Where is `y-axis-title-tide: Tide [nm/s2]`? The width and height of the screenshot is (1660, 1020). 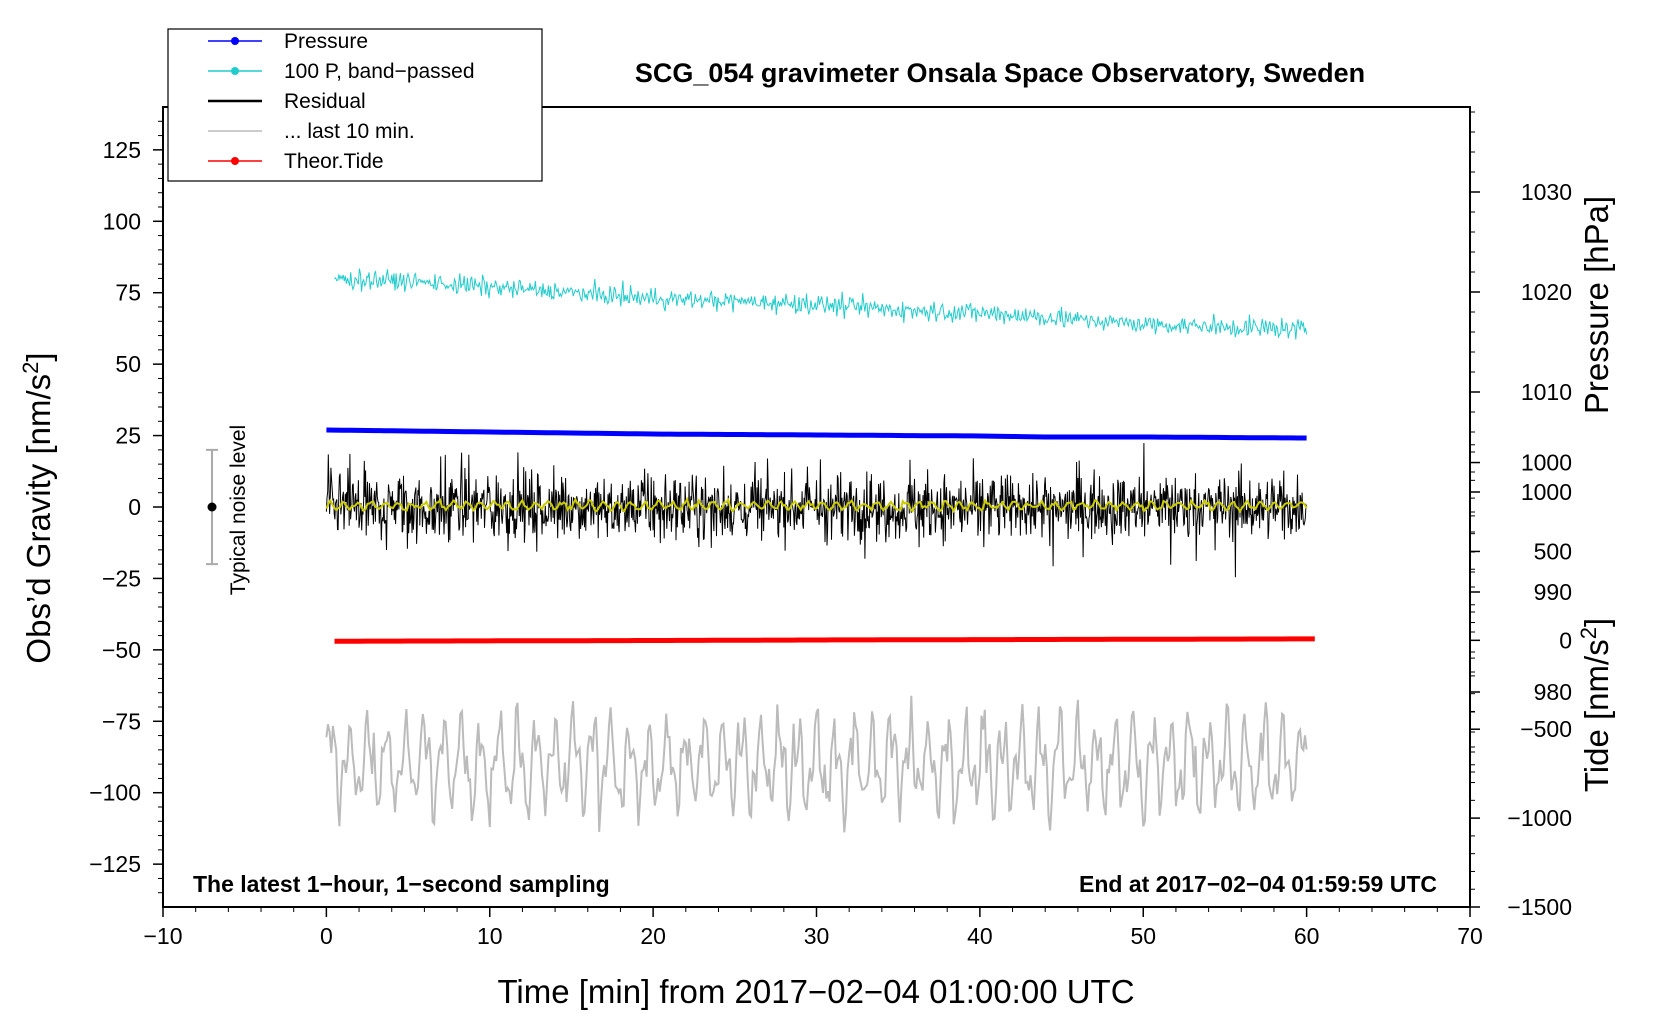
y-axis-title-tide: Tide [nm/s2] is located at coordinates (1596, 705).